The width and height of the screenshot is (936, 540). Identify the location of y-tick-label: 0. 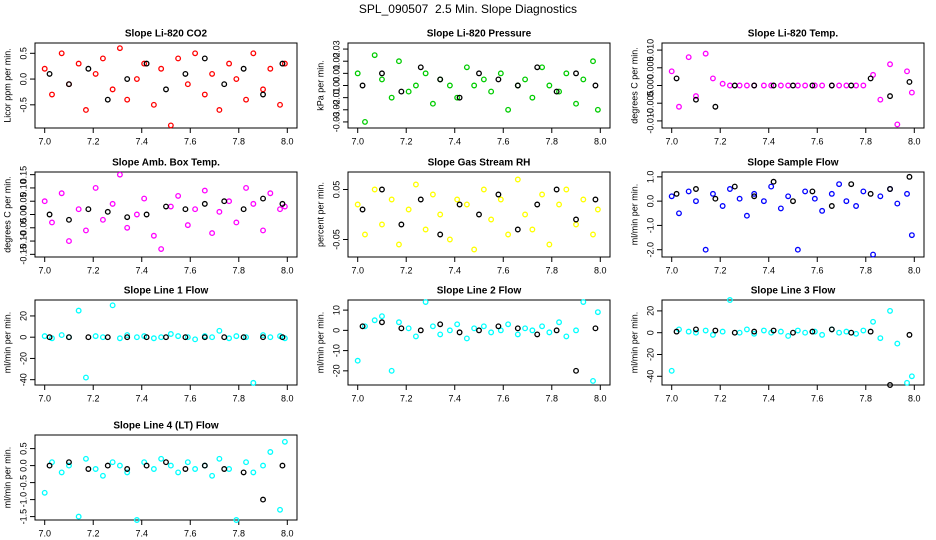
(23, 337).